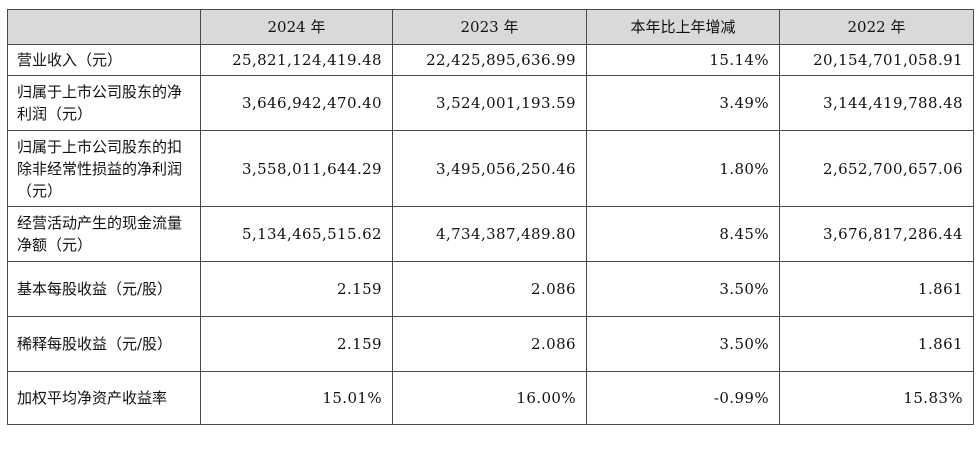 The width and height of the screenshot is (979, 453). Describe the element at coordinates (104, 168) in the screenshot. I see `row-label: 归属于上市公司股东的扣除非经常性损益的净利润（元）` at that location.